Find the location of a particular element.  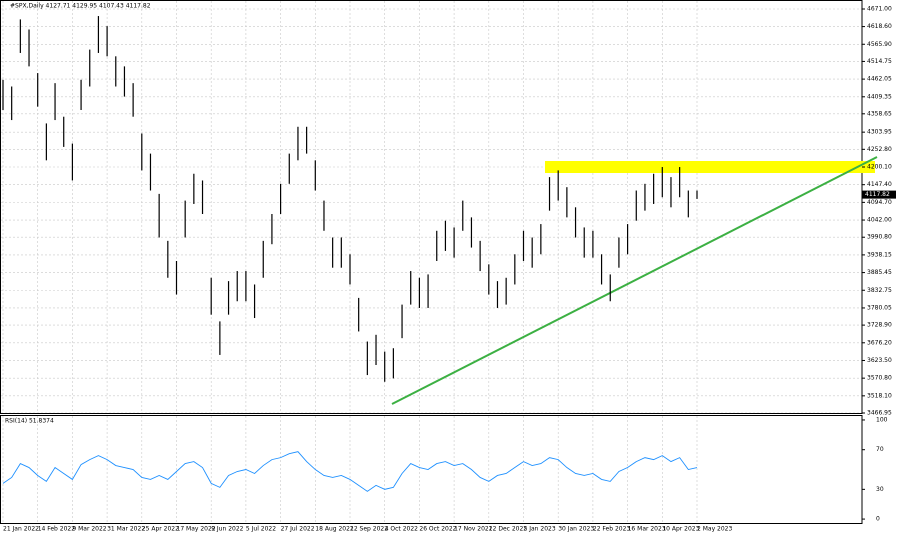

rsi-tick-label: 0 is located at coordinates (878, 519).